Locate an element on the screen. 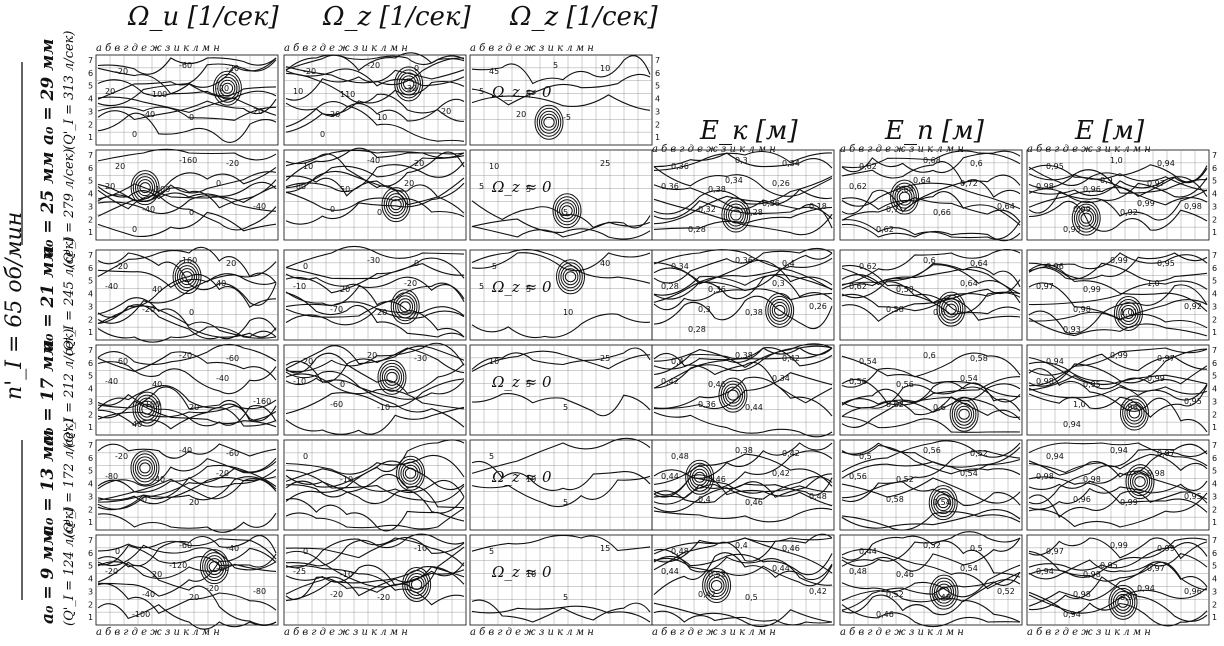 The height and width of the screenshot is (646, 1224). y-tick-label: 1 is located at coordinates (1214, 232).